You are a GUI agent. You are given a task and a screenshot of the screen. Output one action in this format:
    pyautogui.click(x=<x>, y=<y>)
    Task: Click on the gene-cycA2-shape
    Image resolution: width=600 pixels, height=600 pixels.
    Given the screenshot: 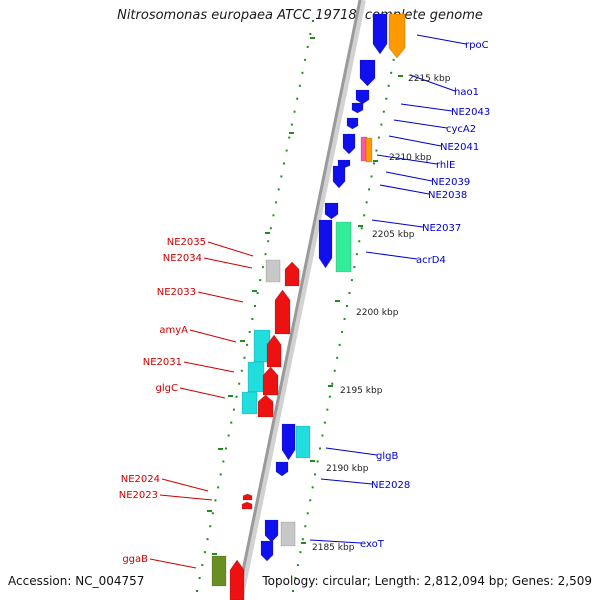 What is the action you would take?
    pyautogui.click(x=357, y=108)
    